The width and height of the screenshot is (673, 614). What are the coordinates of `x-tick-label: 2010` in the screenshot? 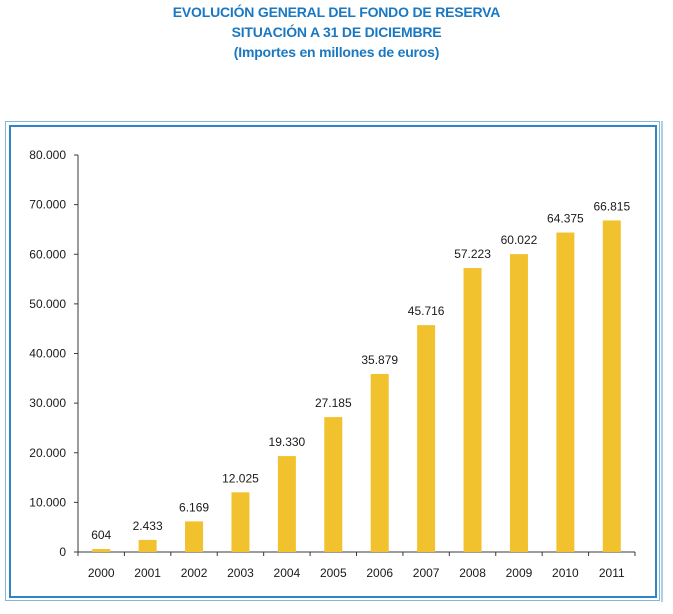 It's located at (565, 573).